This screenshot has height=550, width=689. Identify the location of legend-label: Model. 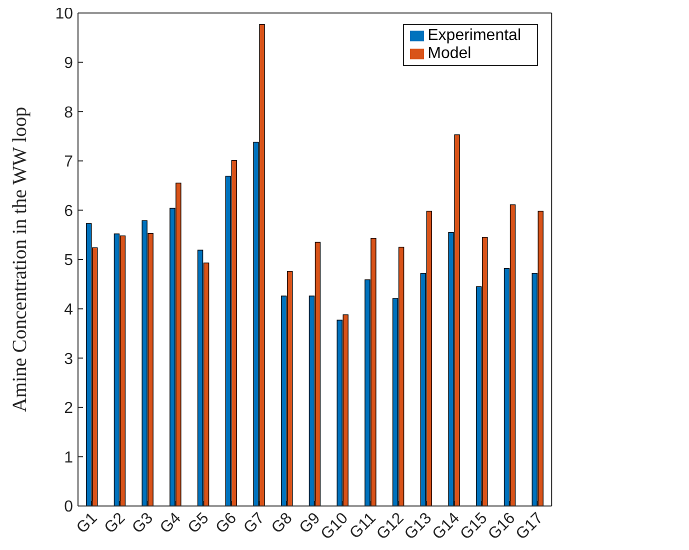
(450, 53).